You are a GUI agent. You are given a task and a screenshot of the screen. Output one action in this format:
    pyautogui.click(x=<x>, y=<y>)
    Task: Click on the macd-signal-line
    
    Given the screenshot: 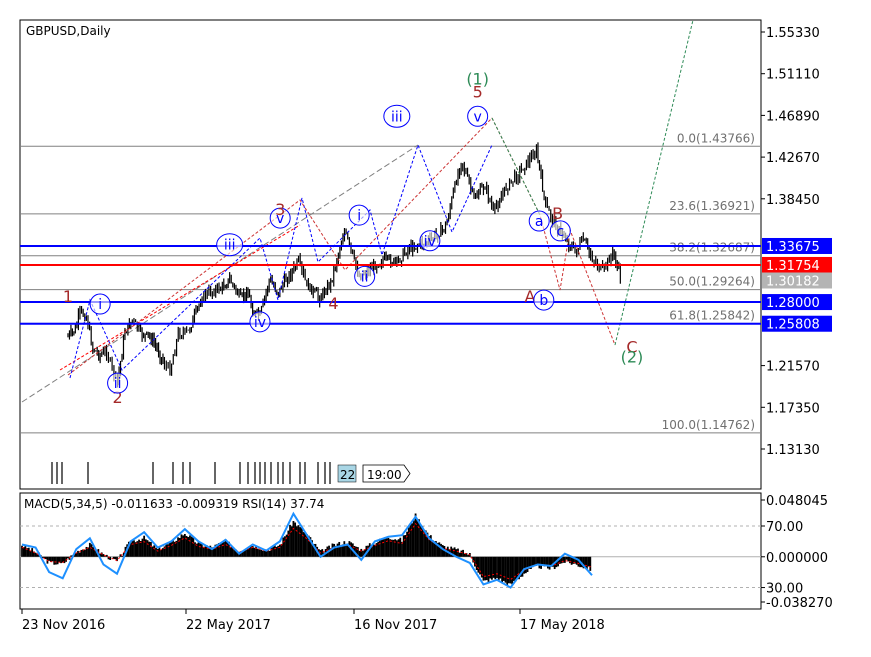 What is the action you would take?
    pyautogui.click(x=307, y=551)
    